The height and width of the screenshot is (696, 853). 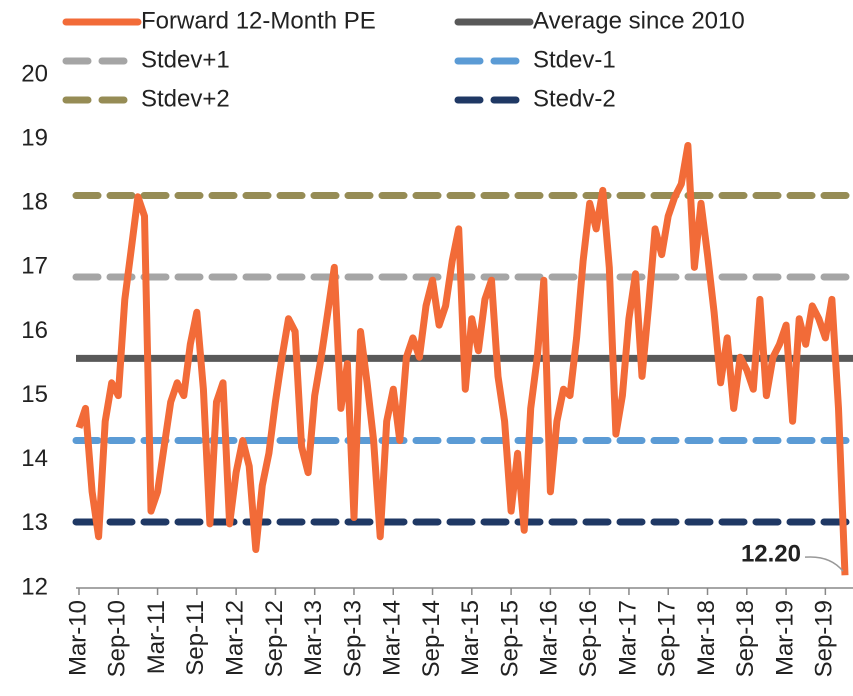 I want to click on x-tick-label: Sep-12, so click(x=274, y=638).